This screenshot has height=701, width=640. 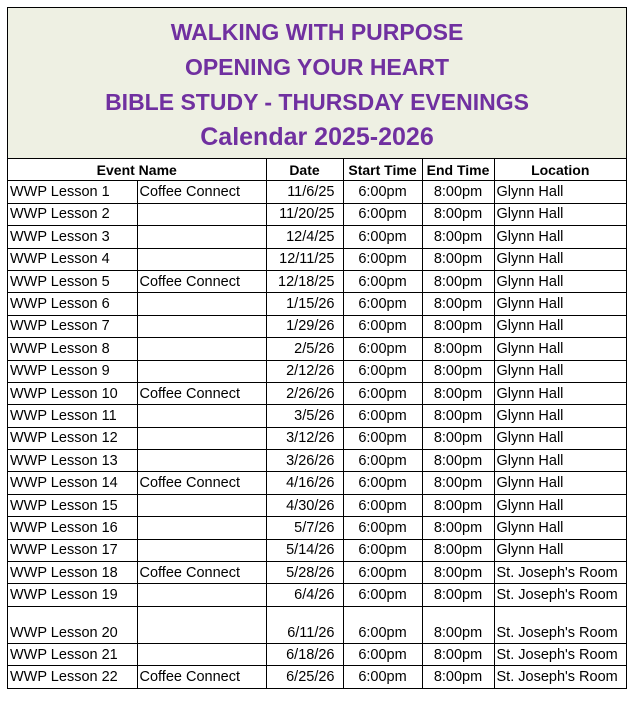 I want to click on cell-event: WWP Lesson 4, so click(x=73, y=259).